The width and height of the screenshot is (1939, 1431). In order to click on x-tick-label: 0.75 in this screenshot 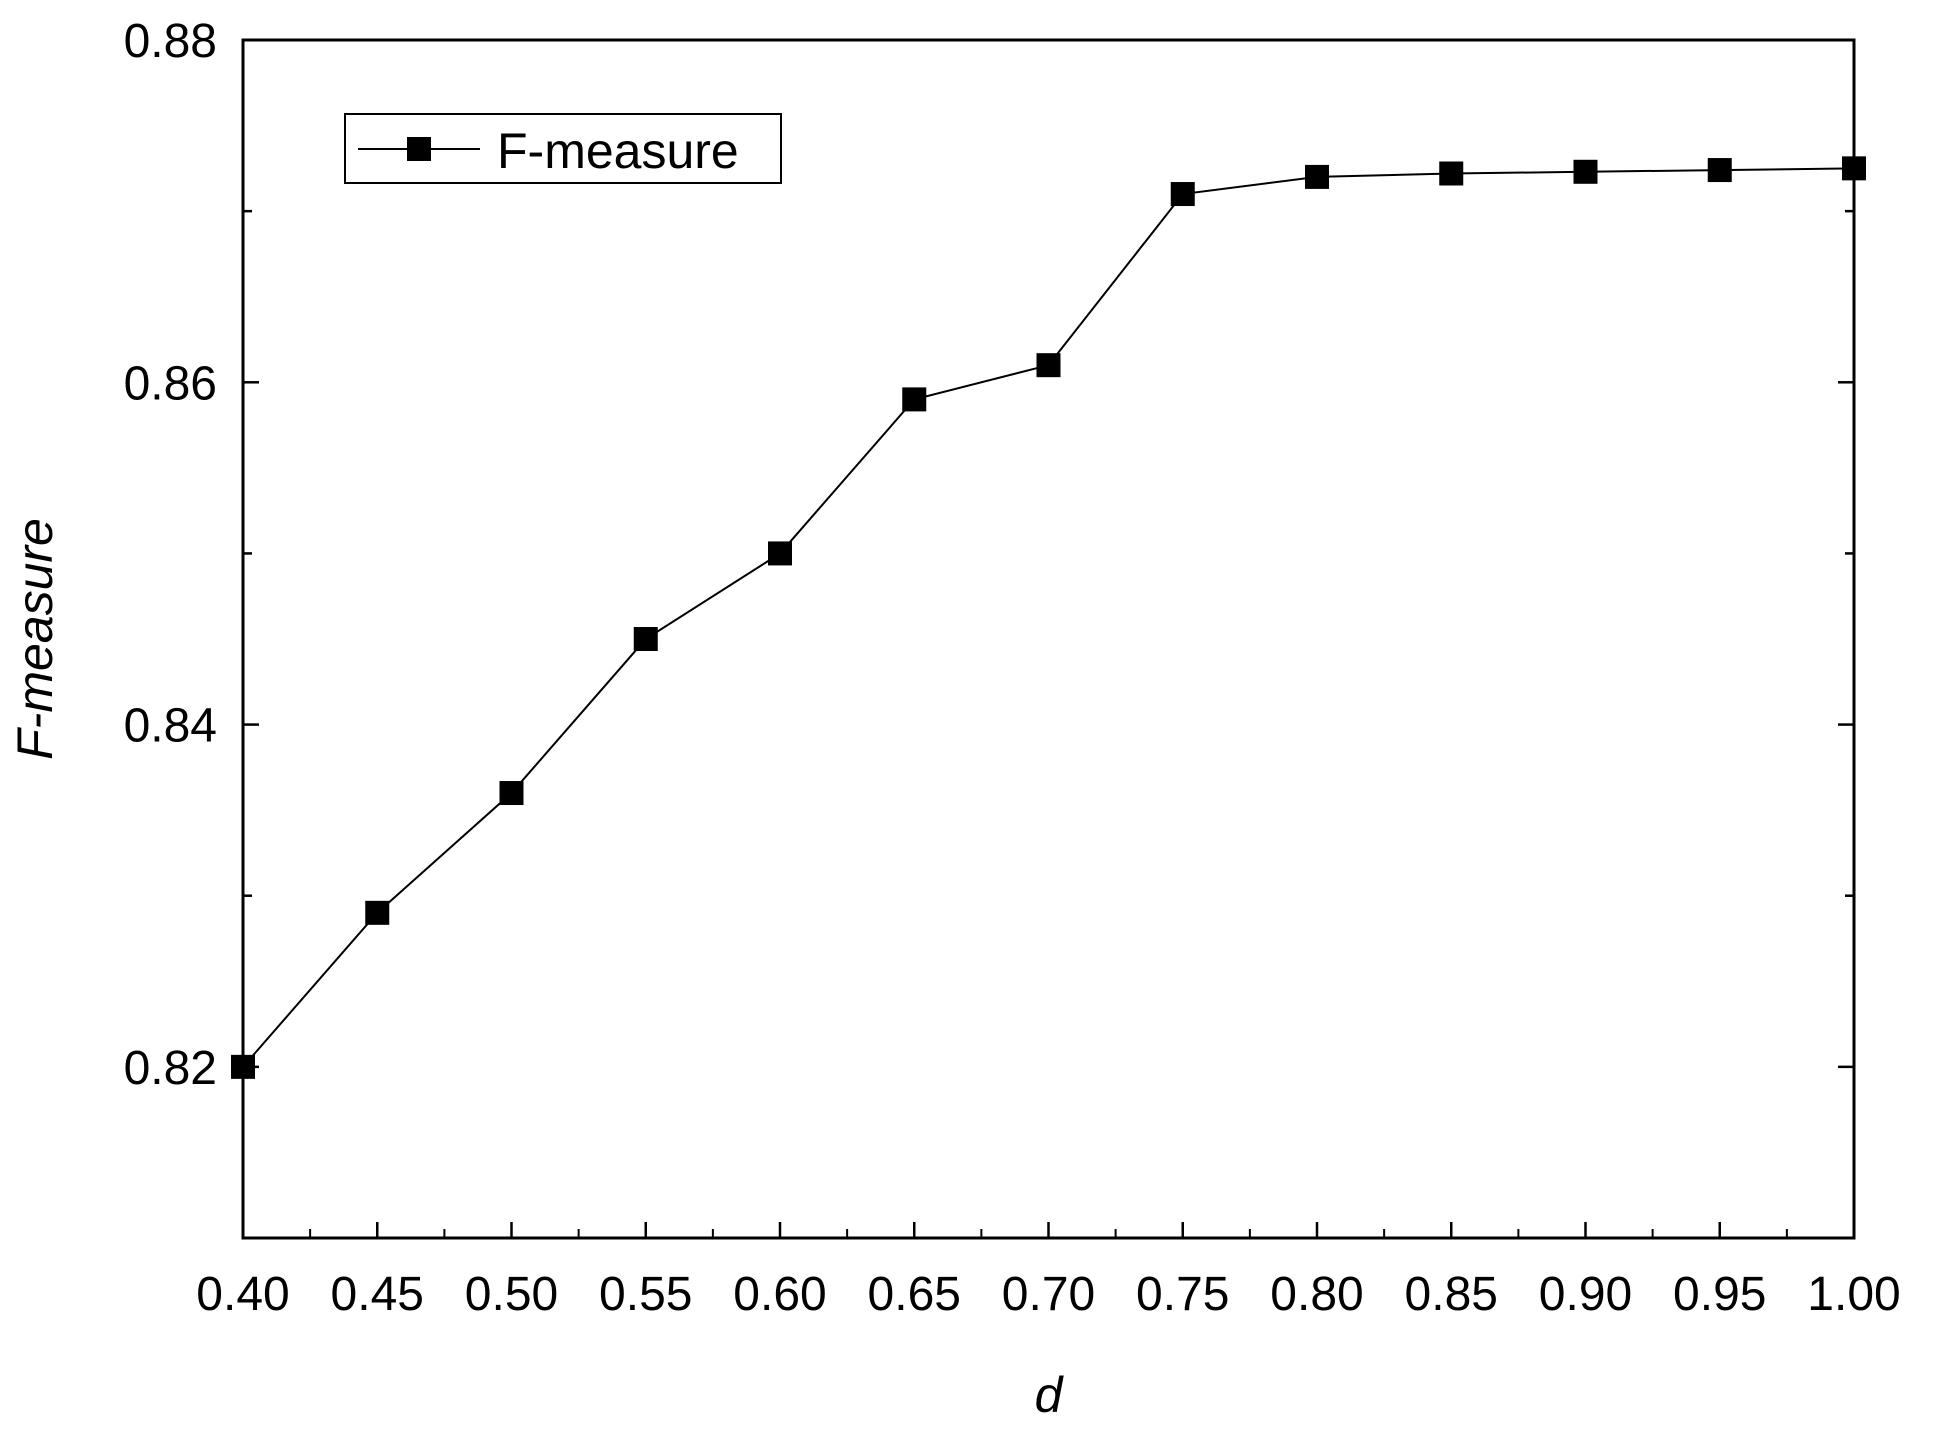, I will do `click(1182, 1294)`.